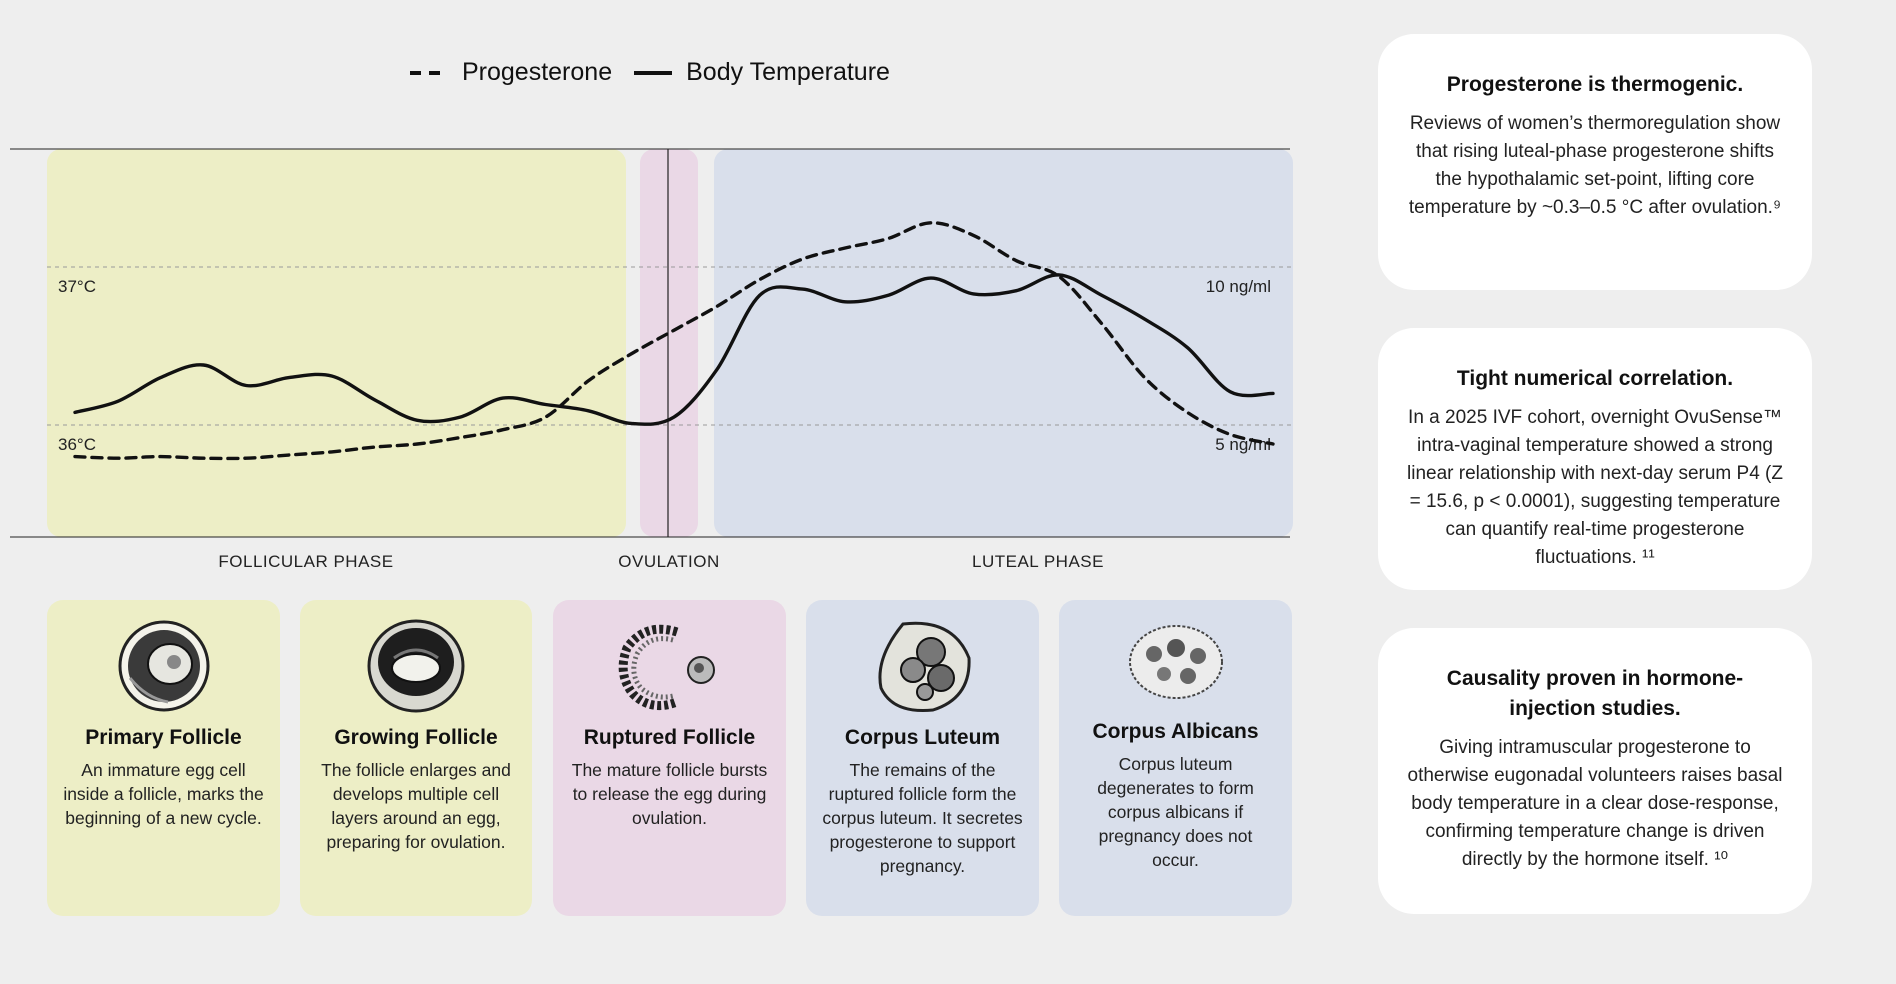 This screenshot has height=984, width=1896. Describe the element at coordinates (416, 737) in the screenshot. I see `stage-title: Growing Follicle` at that location.